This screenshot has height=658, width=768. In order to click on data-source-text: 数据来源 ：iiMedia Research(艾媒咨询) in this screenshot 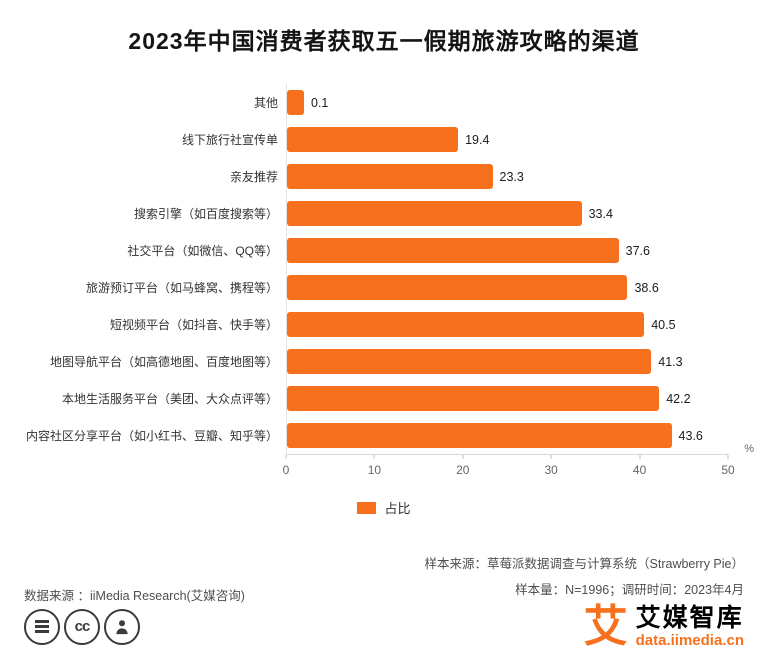, I will do `click(134, 595)`.